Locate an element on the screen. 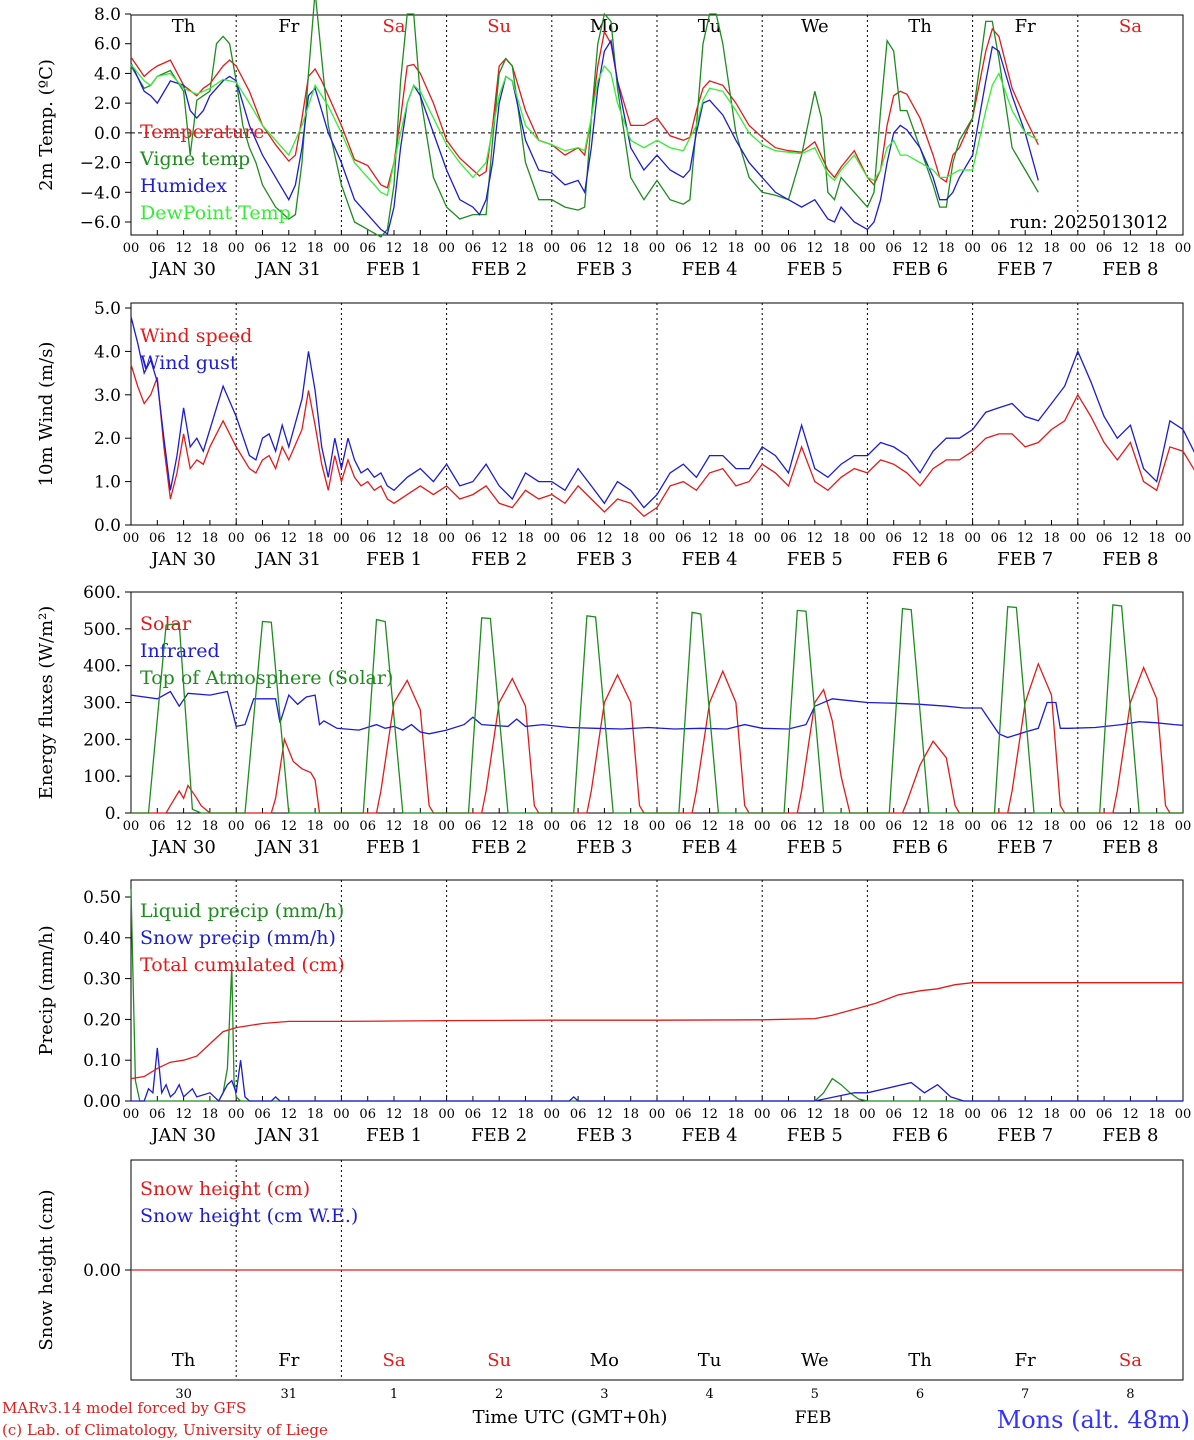 Image resolution: width=1194 pixels, height=1440 pixels. legend-entry: Total cumulated (cm) is located at coordinates (242, 965).